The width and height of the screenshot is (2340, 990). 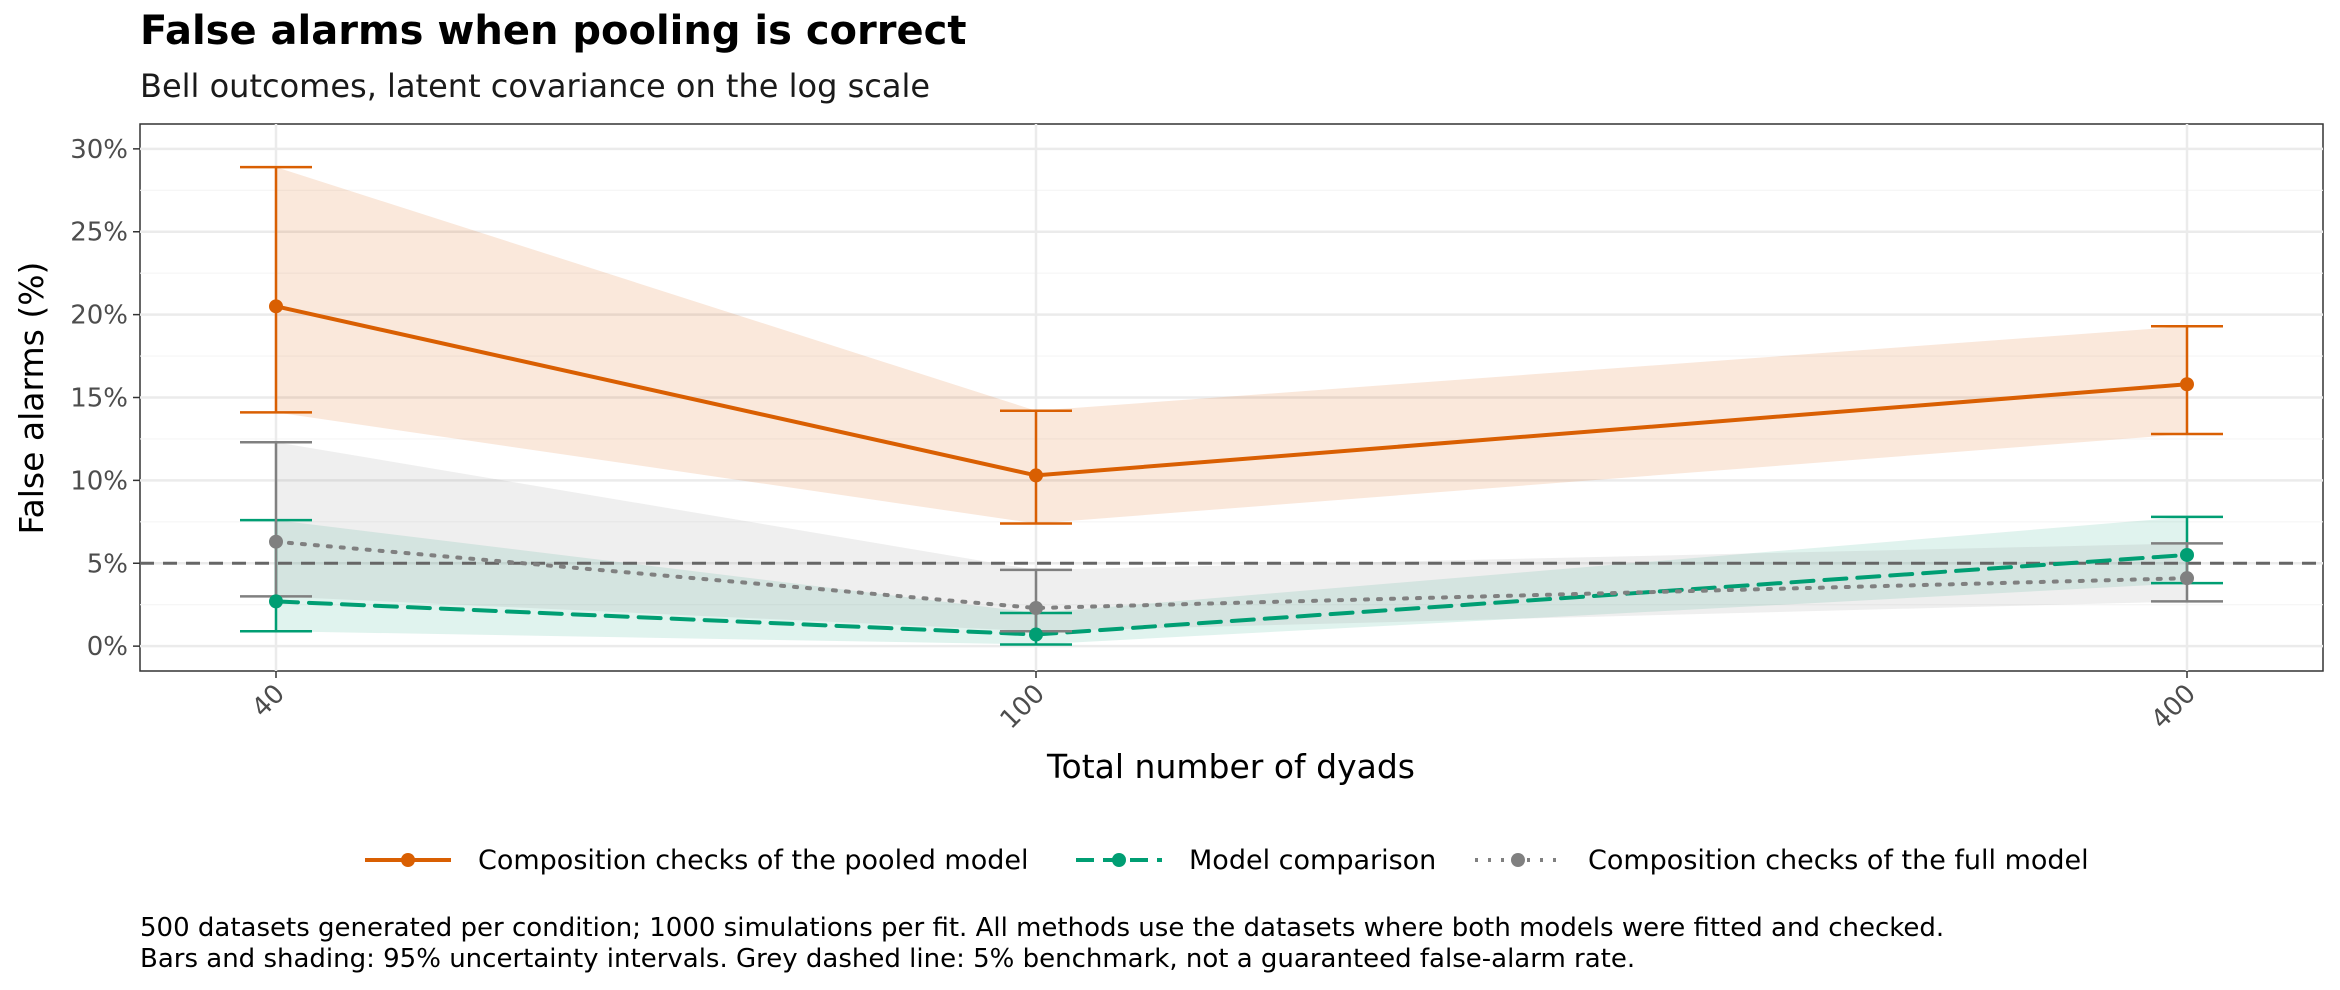 What do you see at coordinates (107, 647) in the screenshot?
I see `y-tick-label: 0%` at bounding box center [107, 647].